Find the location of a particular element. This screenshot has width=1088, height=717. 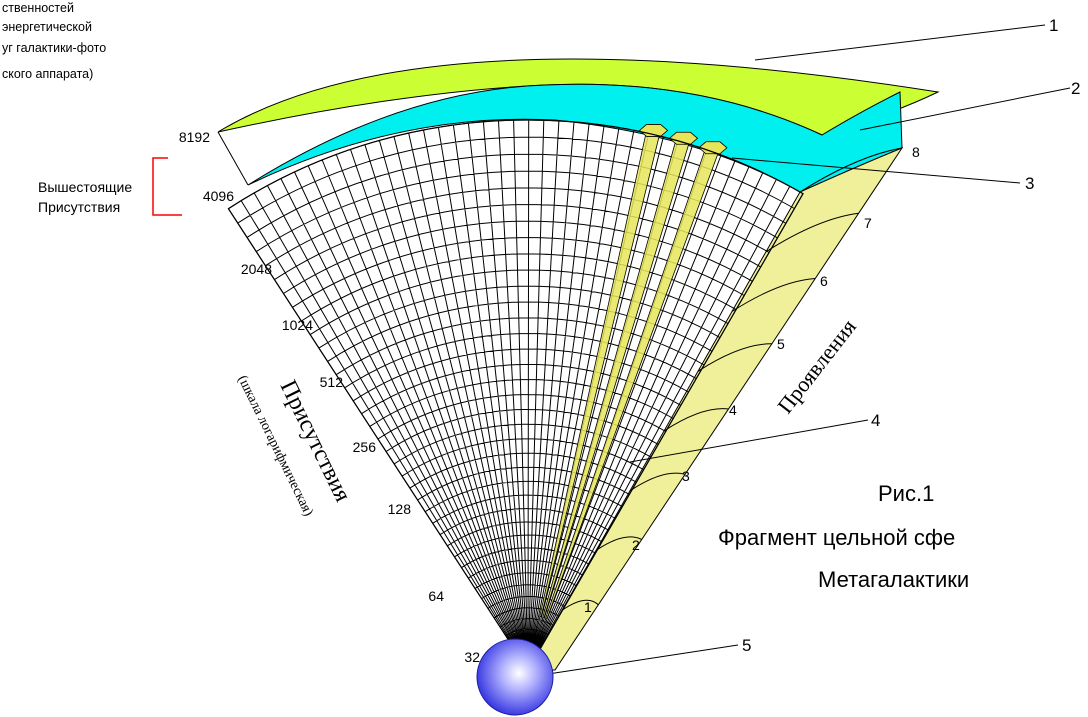

log-tick-32: 32 is located at coordinates (472, 657).